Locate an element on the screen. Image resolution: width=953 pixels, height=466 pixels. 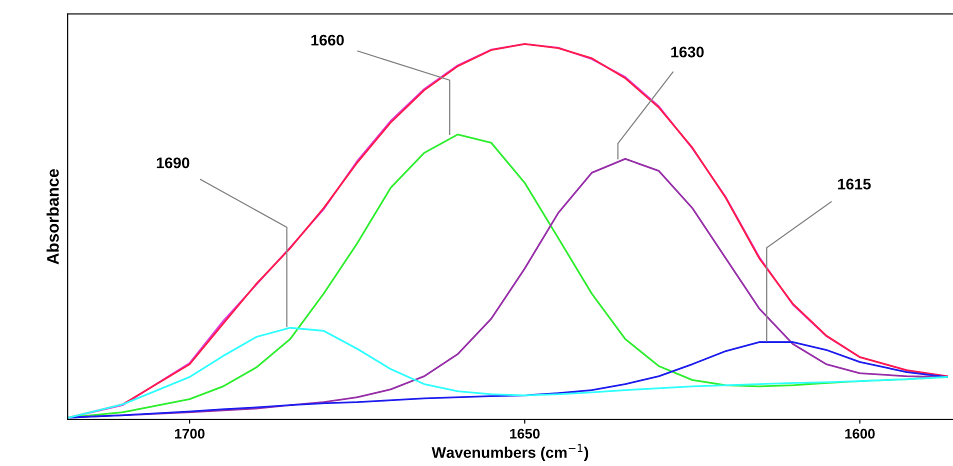
x-tick-label: 1650 is located at coordinates (525, 433).